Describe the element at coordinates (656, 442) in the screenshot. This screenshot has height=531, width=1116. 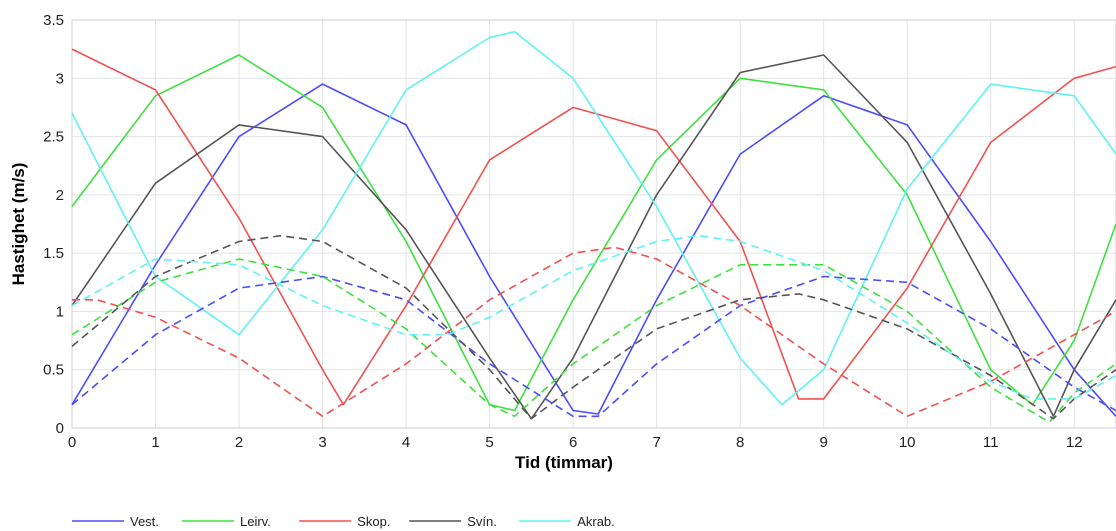
I see `x-tick-label: 7` at that location.